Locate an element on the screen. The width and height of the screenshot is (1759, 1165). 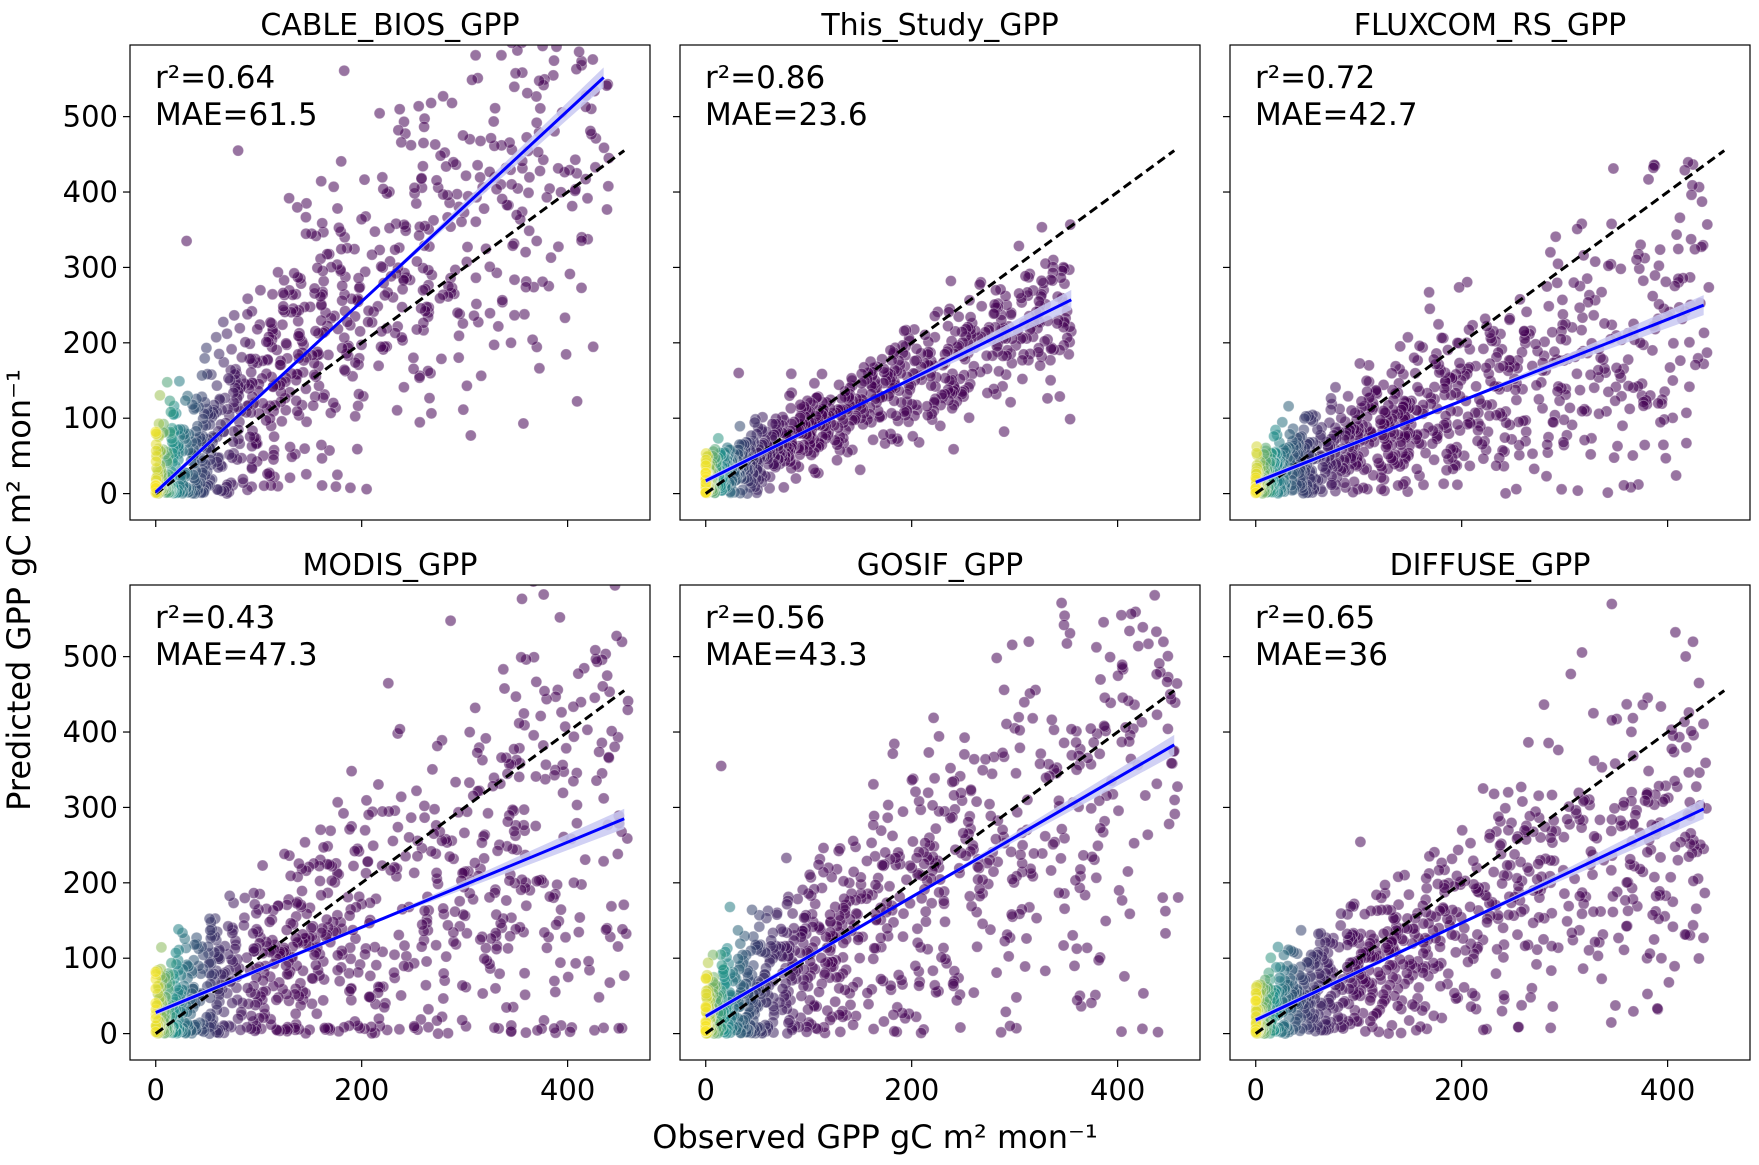
scatter-points is located at coordinates (942, 812).